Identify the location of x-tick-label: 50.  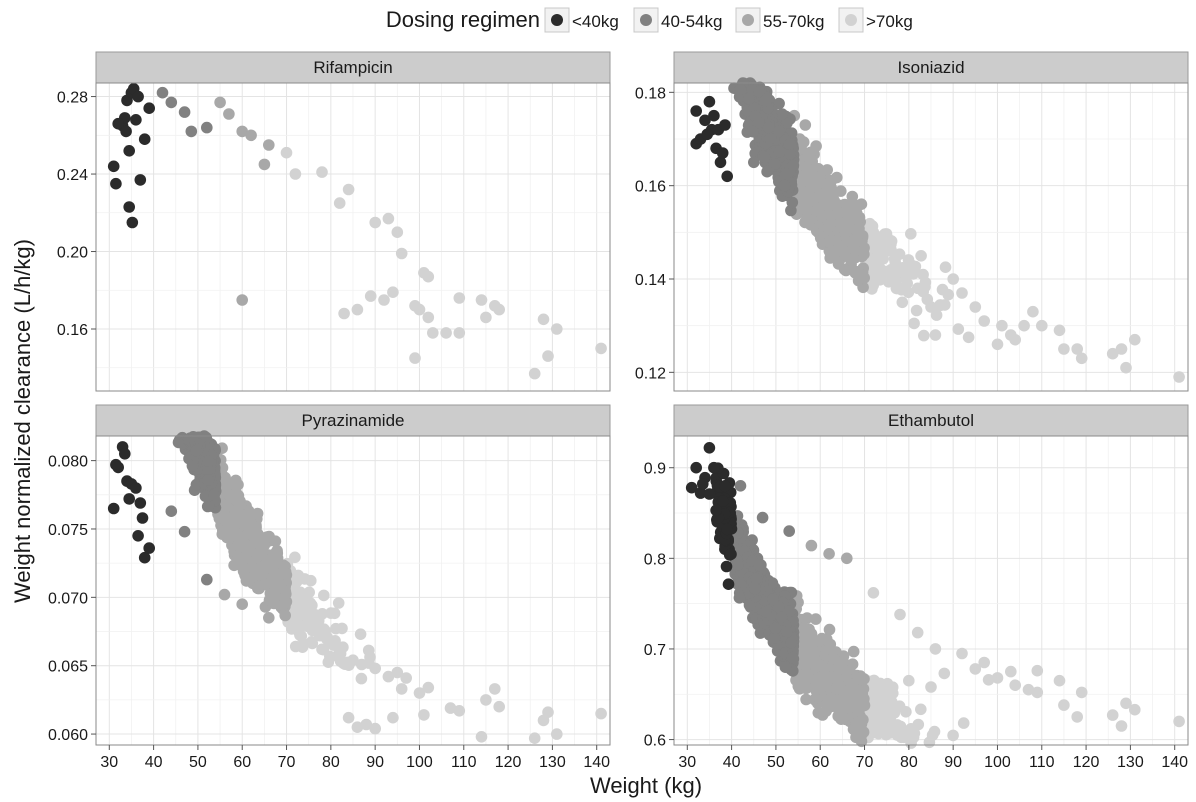
(776, 762).